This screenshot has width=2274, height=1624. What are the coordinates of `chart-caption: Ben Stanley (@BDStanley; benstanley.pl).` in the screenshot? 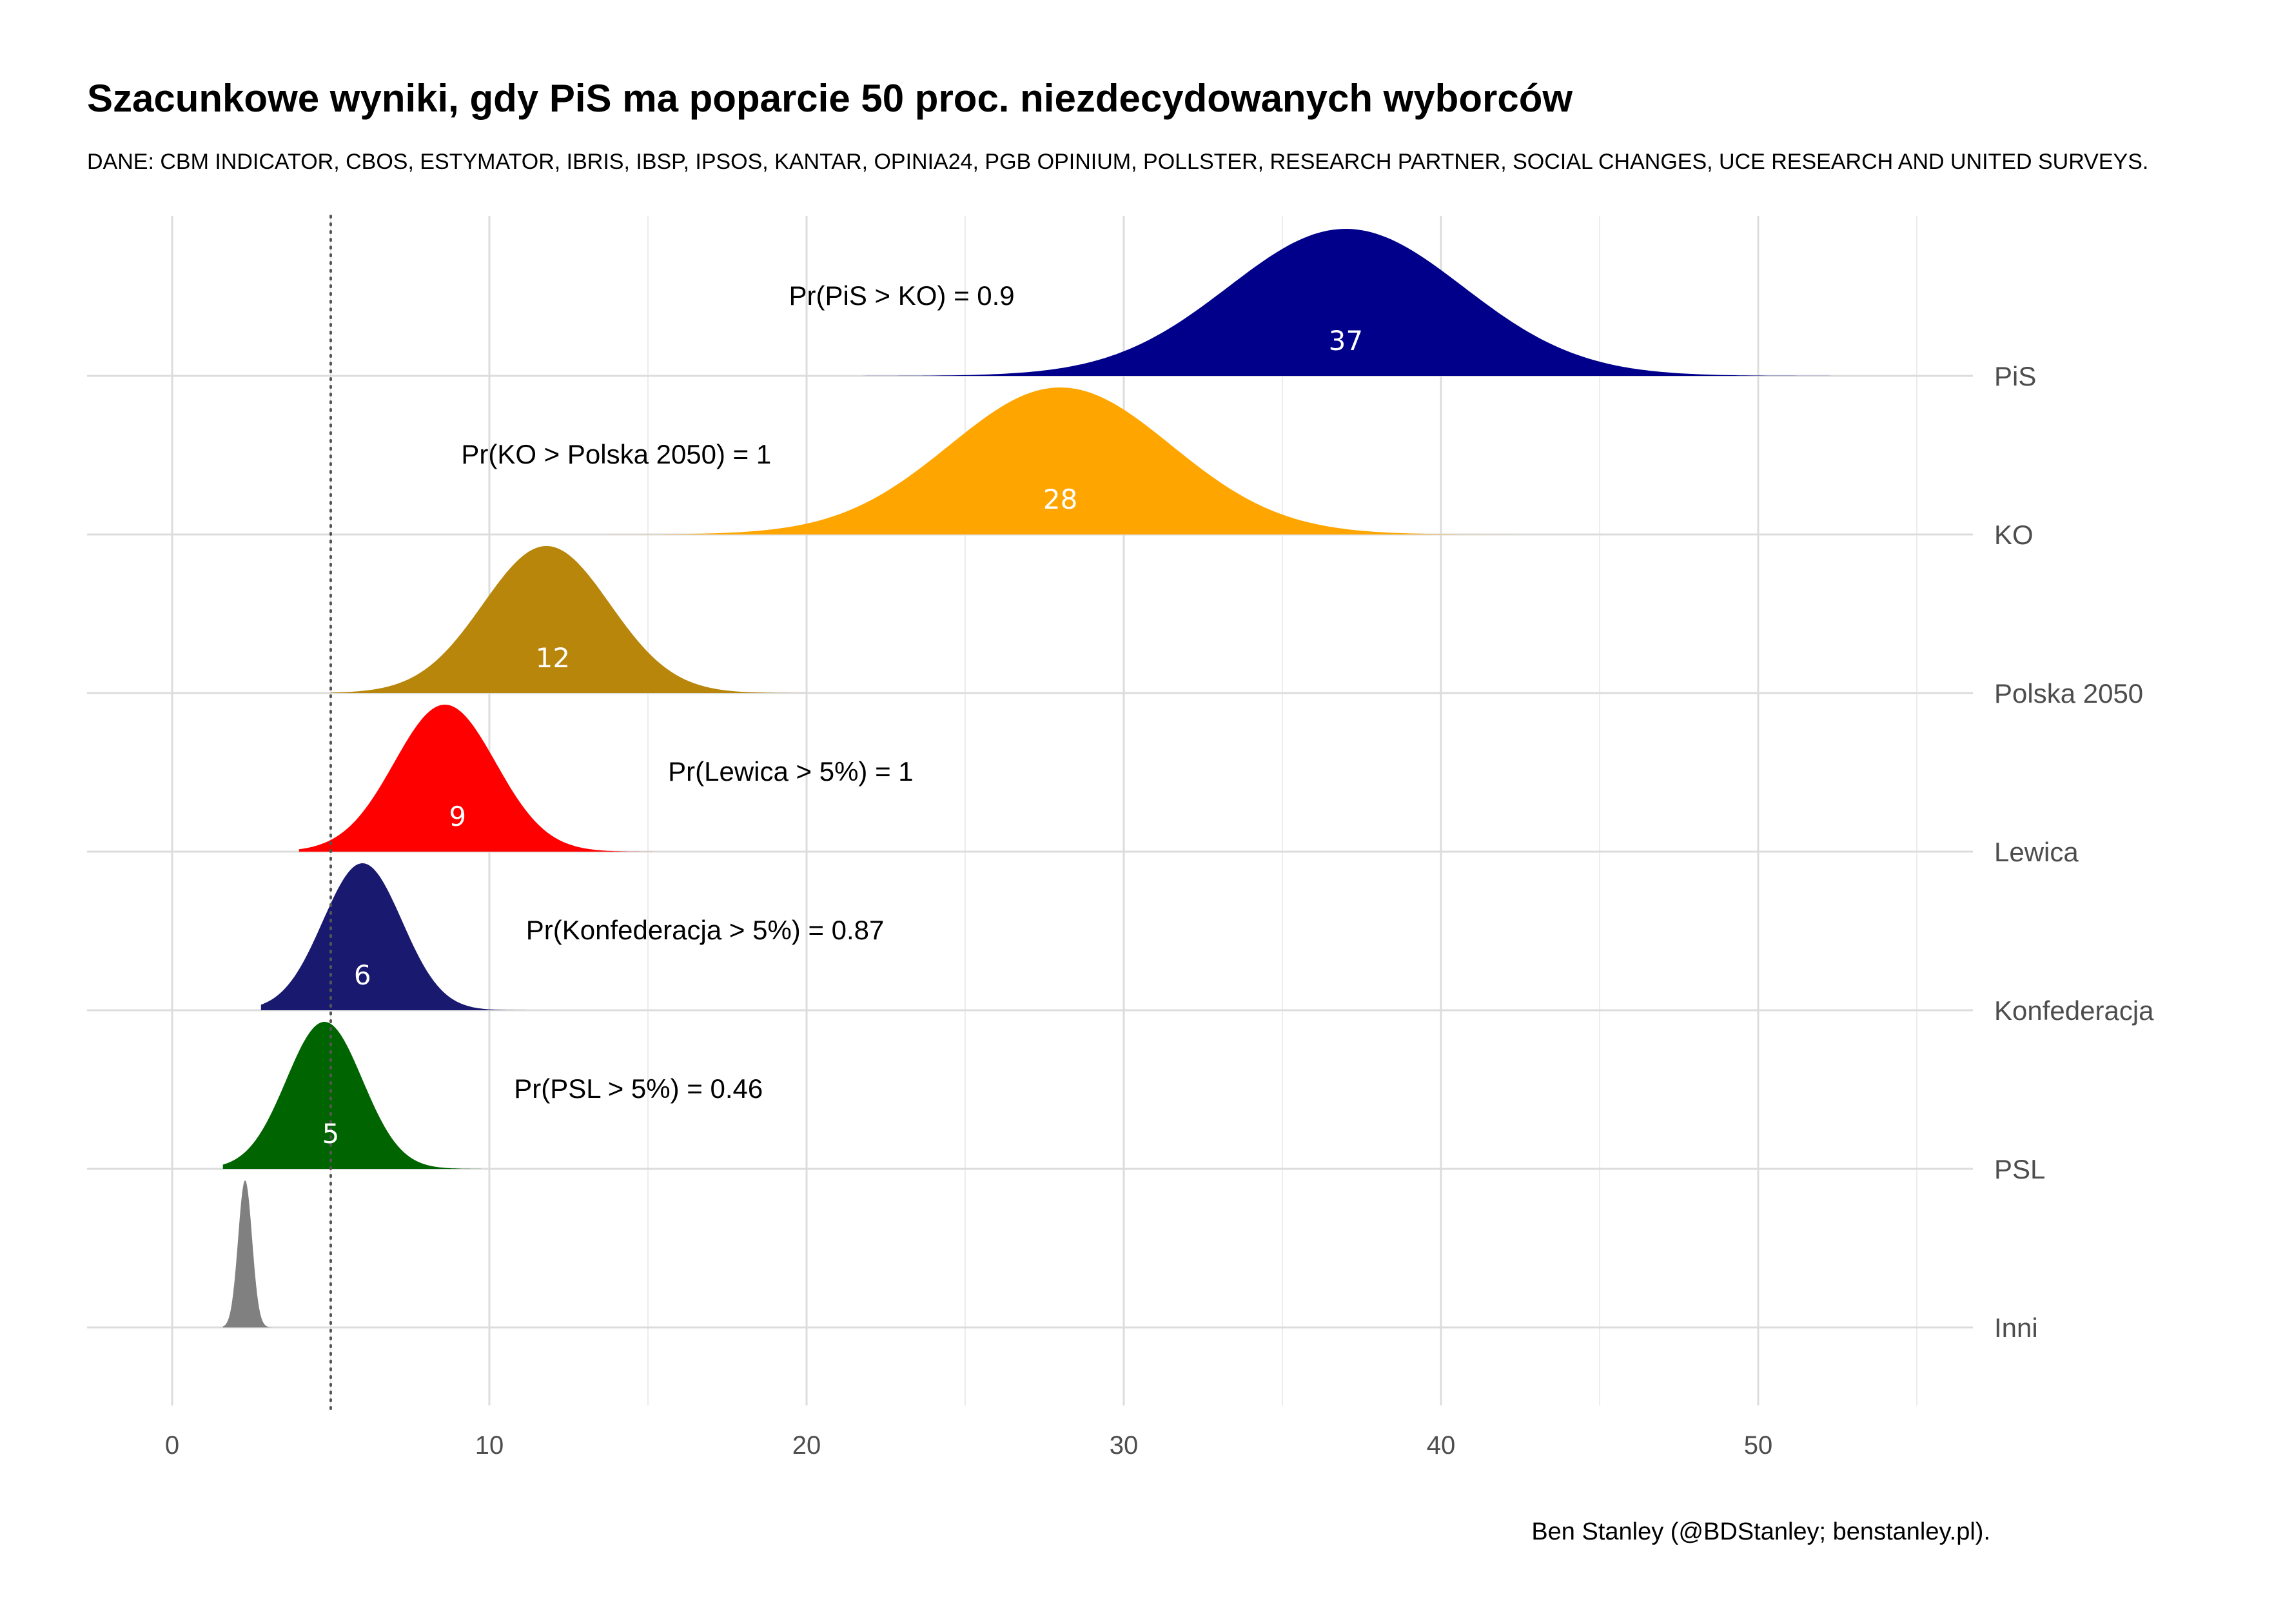 It's located at (1760, 1531).